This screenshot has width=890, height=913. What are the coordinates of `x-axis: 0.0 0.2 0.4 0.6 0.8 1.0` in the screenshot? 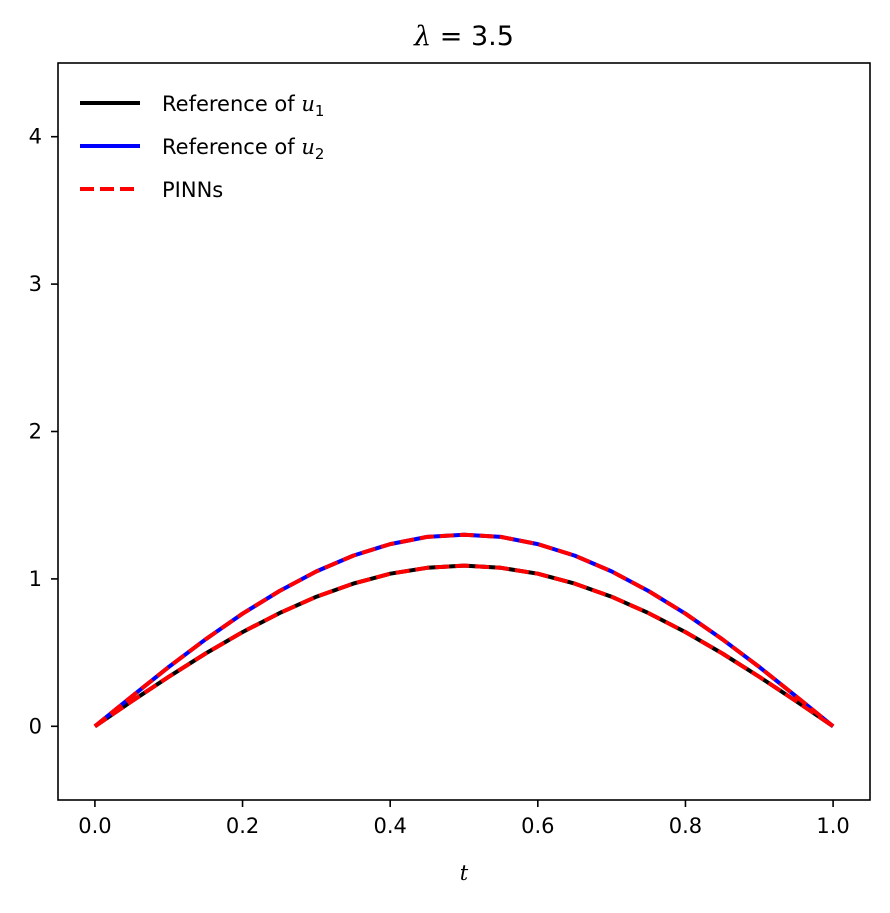 It's located at (464, 819).